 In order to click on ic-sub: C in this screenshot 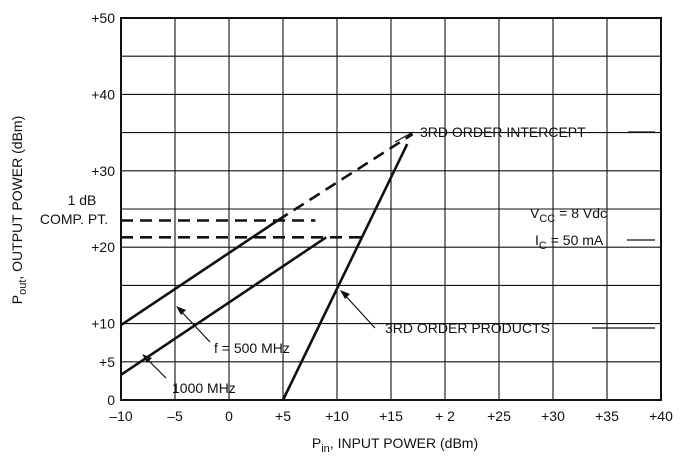, I will do `click(543, 246)`.